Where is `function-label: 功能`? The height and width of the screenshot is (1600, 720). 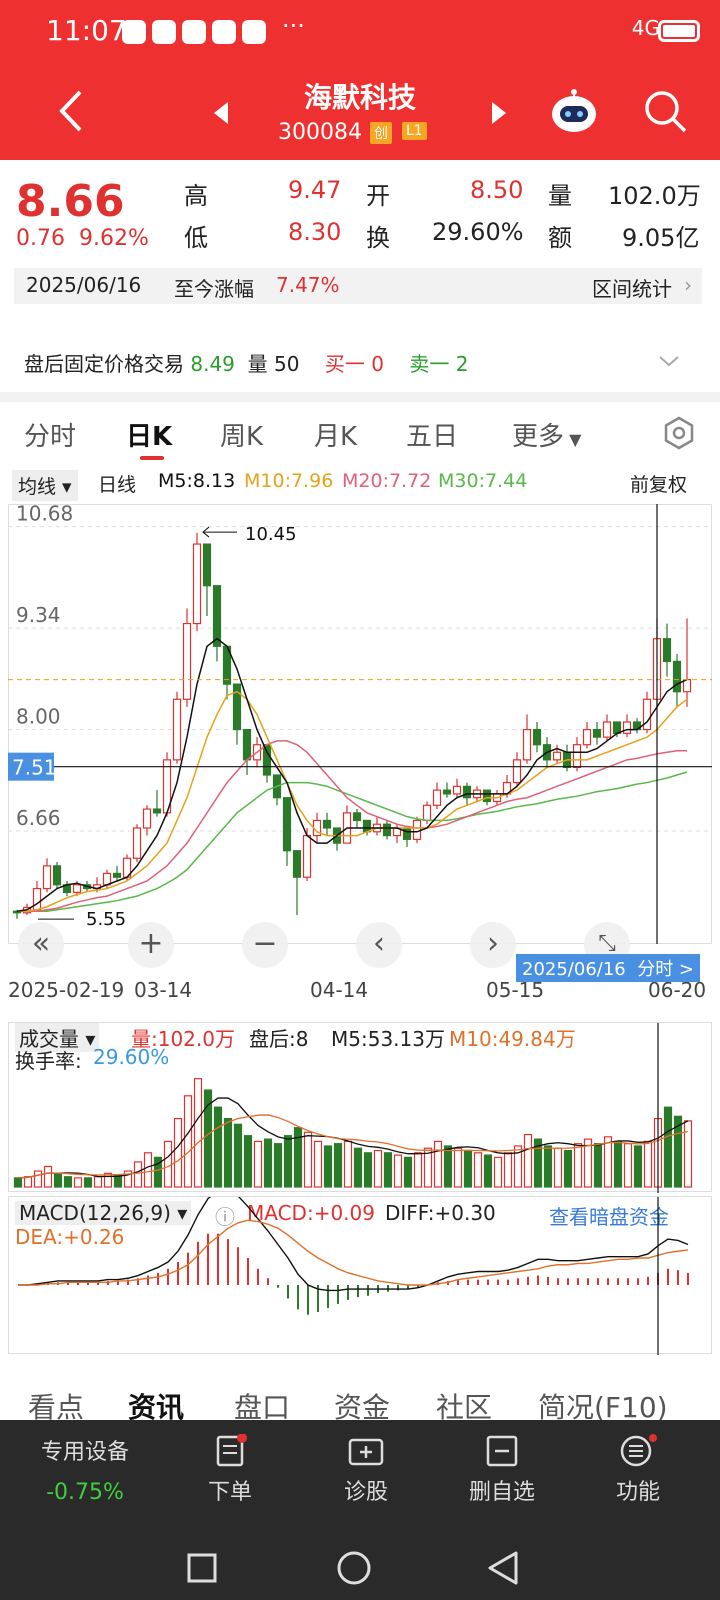 function-label: 功能 is located at coordinates (637, 1492).